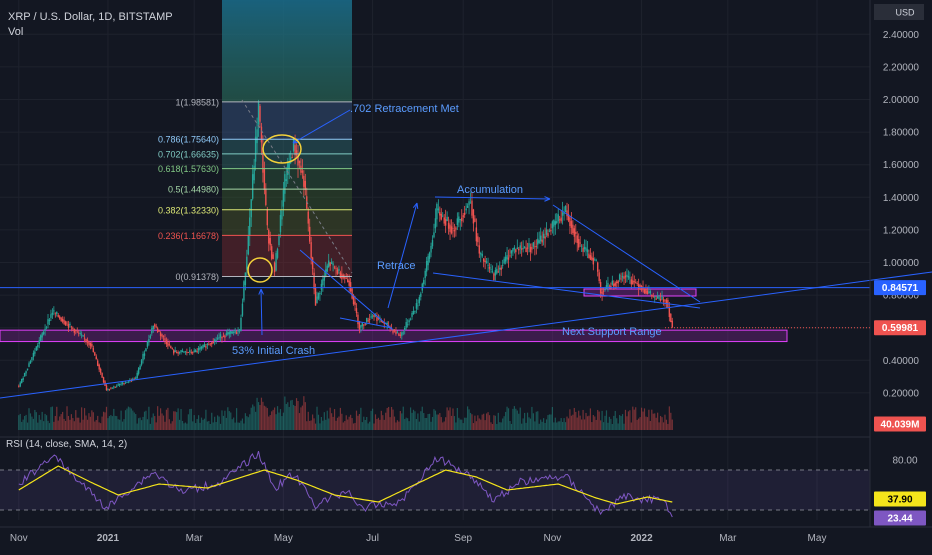  Describe the element at coordinates (901, 165) in the screenshot. I see `price-tick-label: 1.60000` at that location.